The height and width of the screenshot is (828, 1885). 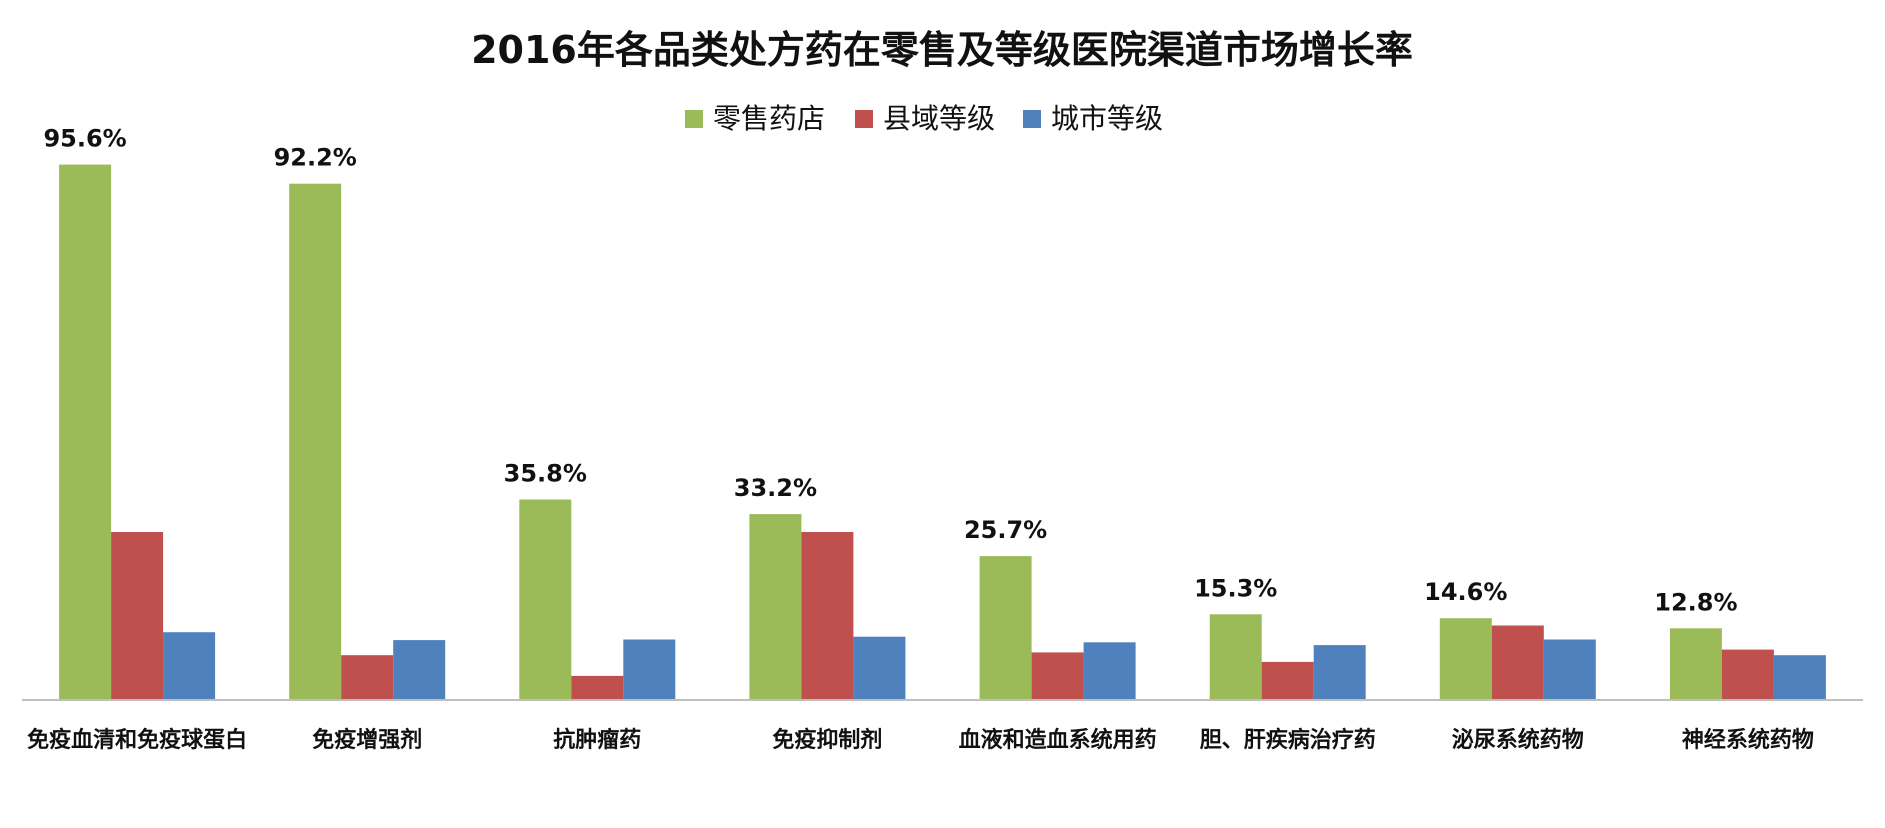 I want to click on legend: 零售药店 县域等级 城市等级, so click(x=924, y=118).